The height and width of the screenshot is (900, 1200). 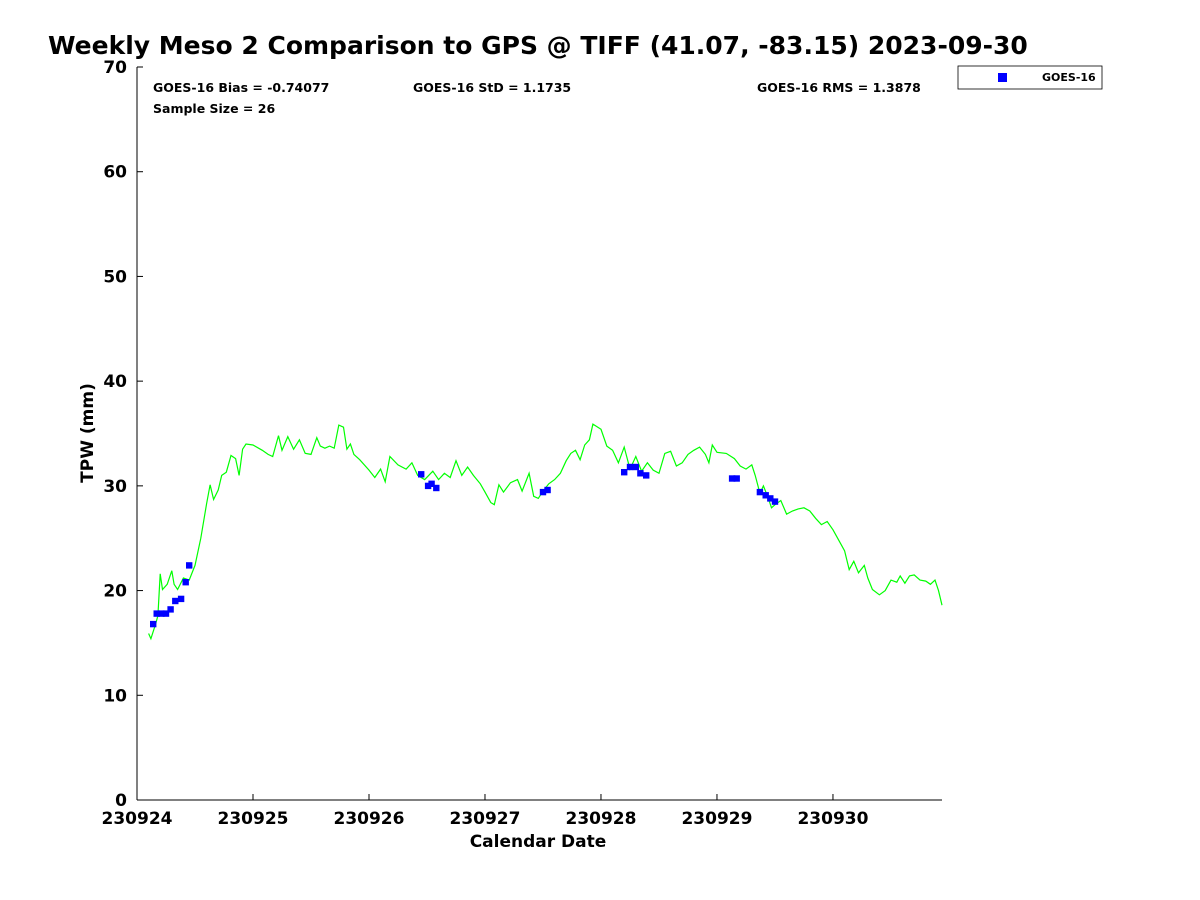 I want to click on x-tick-label: 230929, so click(x=716, y=819).